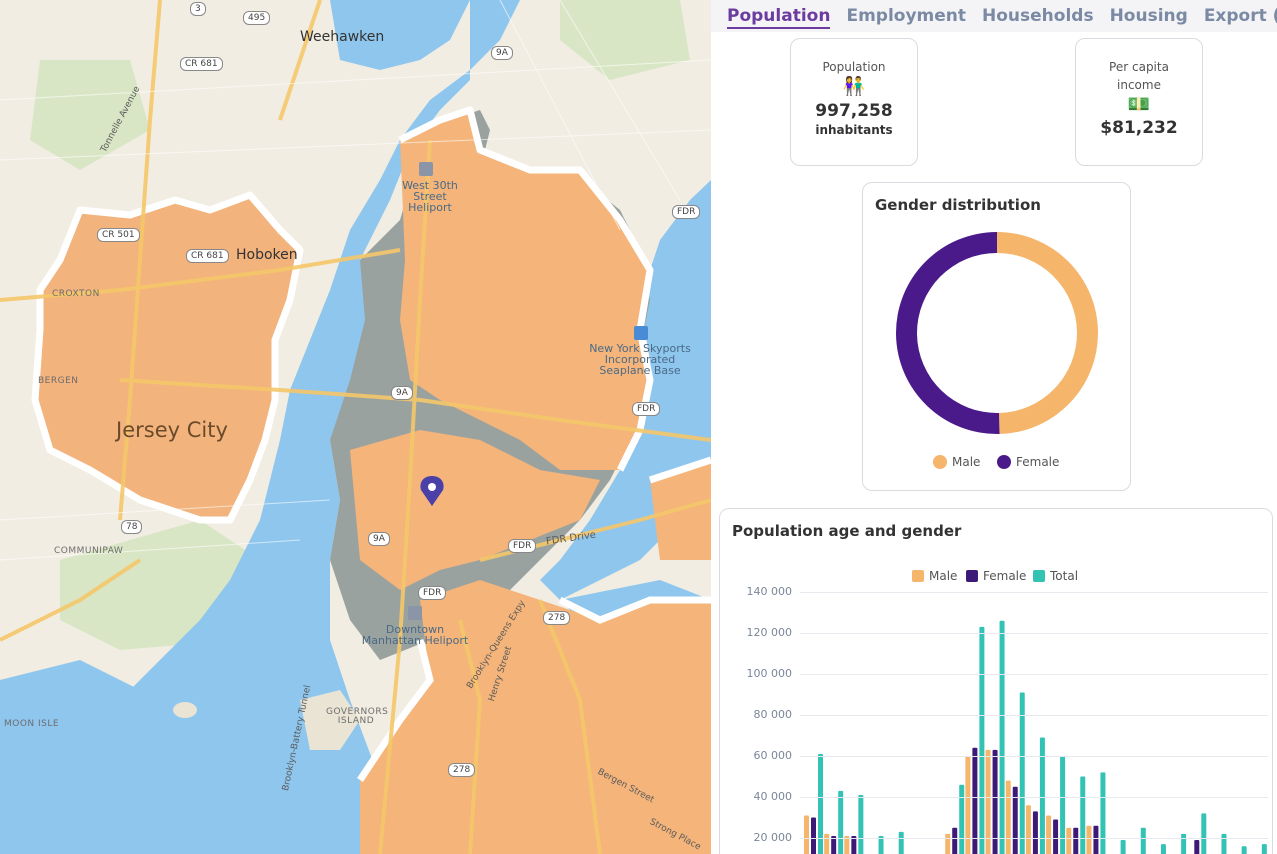 The image size is (1277, 854). What do you see at coordinates (773, 837) in the screenshot?
I see `y-tick-label: 20 000` at bounding box center [773, 837].